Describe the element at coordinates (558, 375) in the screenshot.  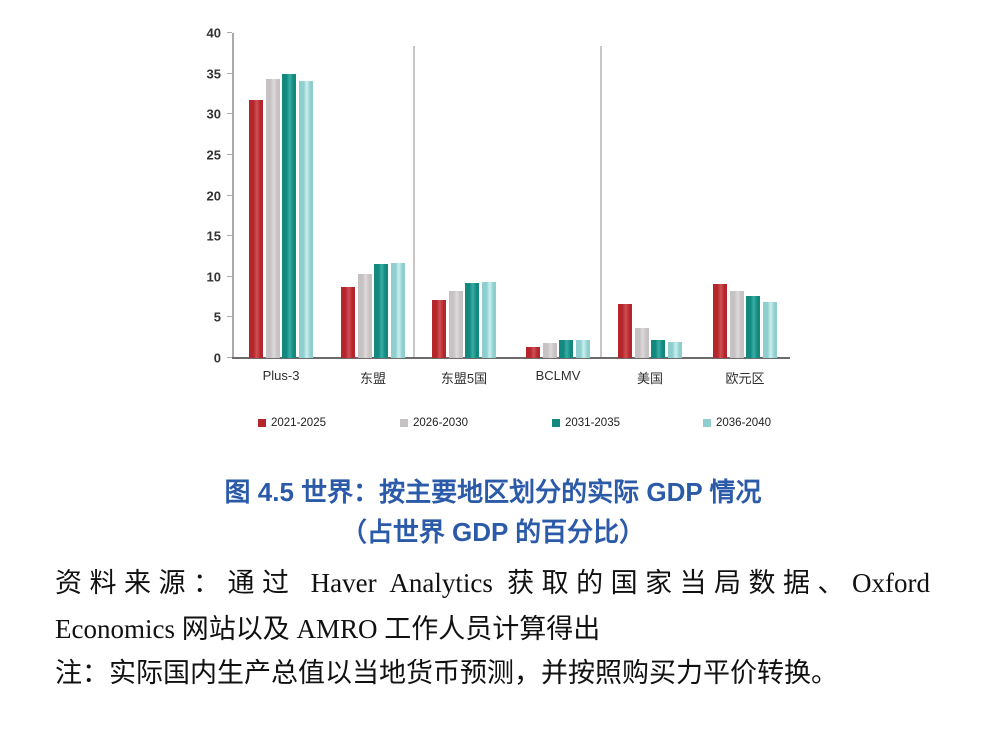
I see `x-category-label: BCLMV` at that location.